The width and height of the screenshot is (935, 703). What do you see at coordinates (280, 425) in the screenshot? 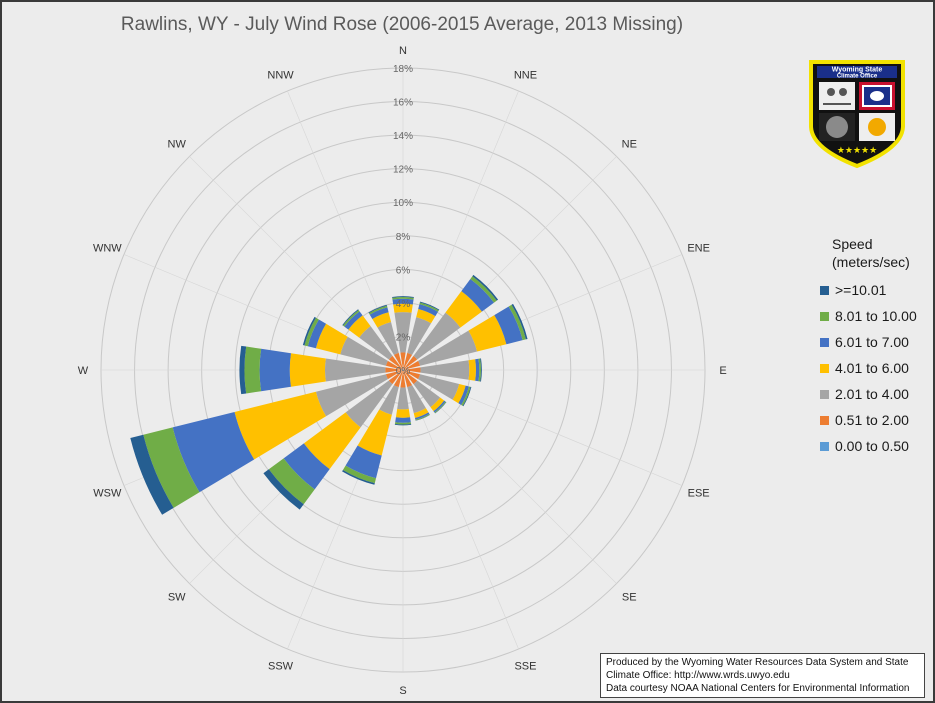
I see `petal-wsw-seg3` at bounding box center [280, 425].